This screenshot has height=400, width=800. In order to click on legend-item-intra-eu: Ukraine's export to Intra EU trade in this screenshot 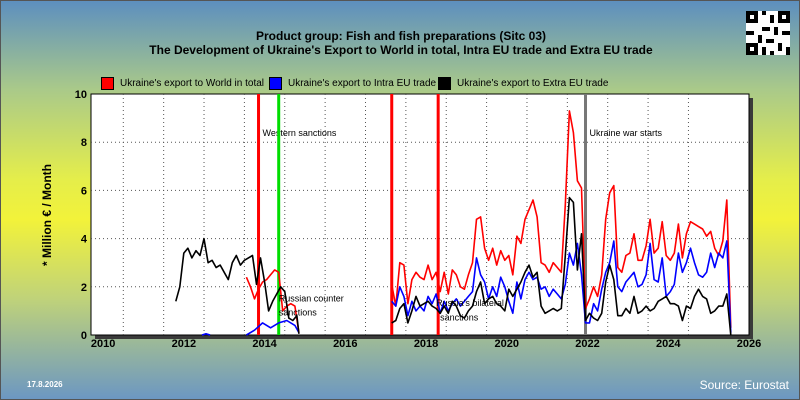, I will do `click(352, 85)`.